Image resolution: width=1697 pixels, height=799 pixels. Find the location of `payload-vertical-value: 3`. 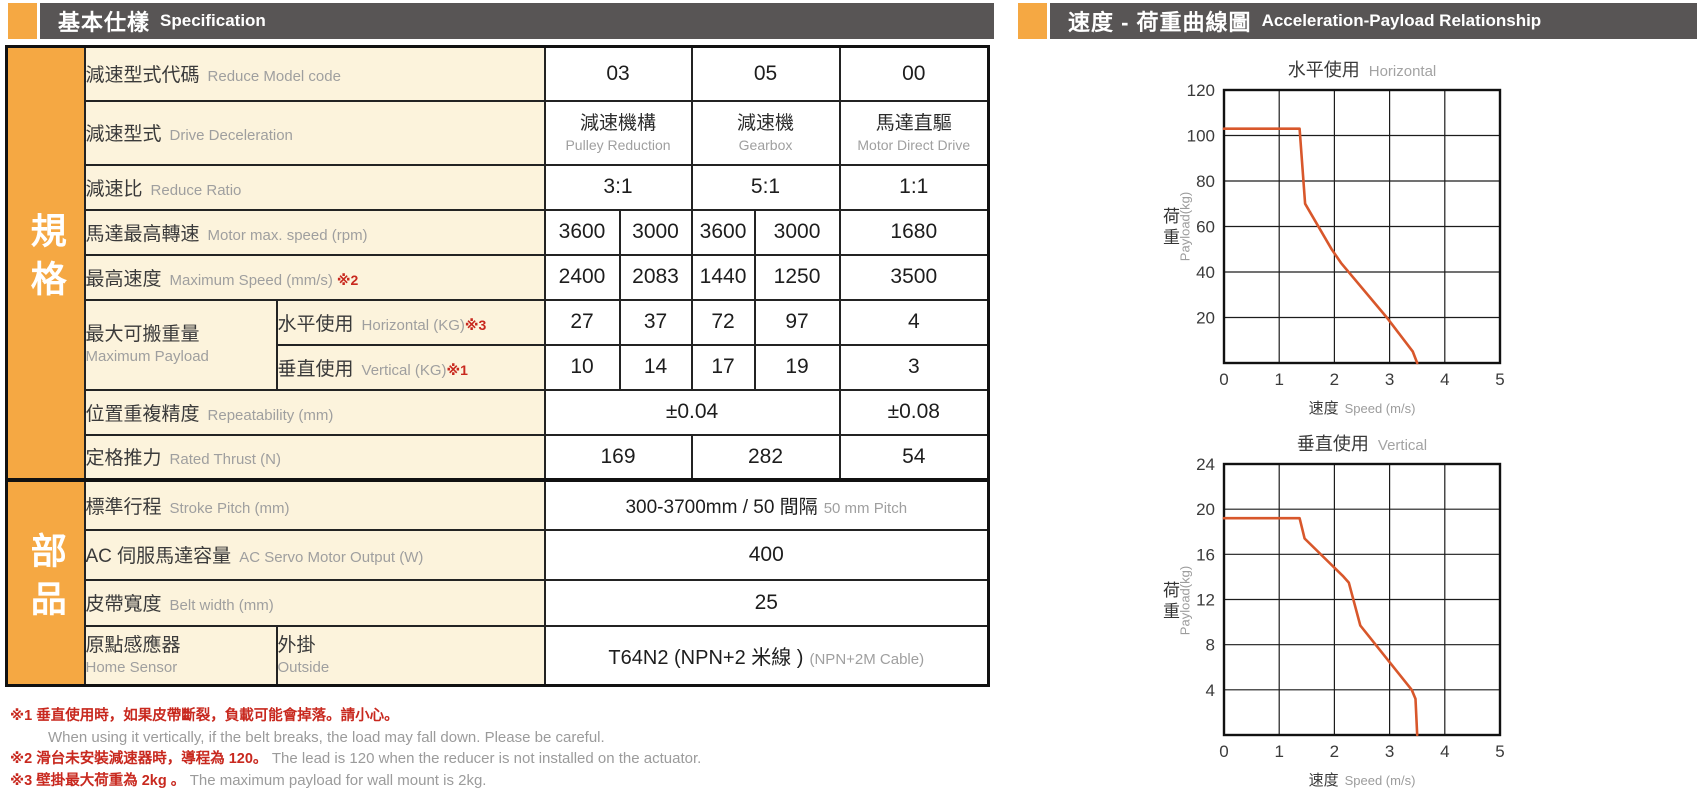

payload-vertical-value: 3 is located at coordinates (914, 367).